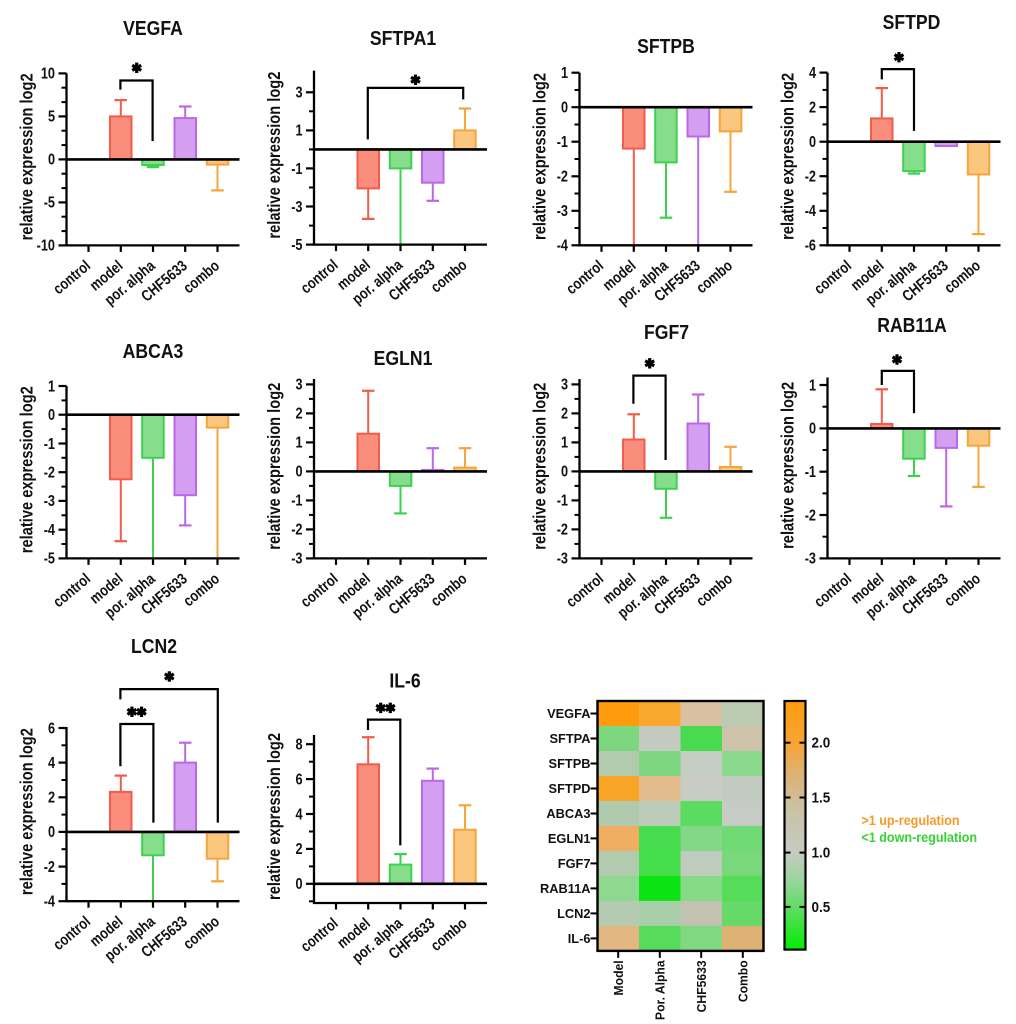 This screenshot has width=1016, height=1024. I want to click on svg-text: -6, so click(810, 245).